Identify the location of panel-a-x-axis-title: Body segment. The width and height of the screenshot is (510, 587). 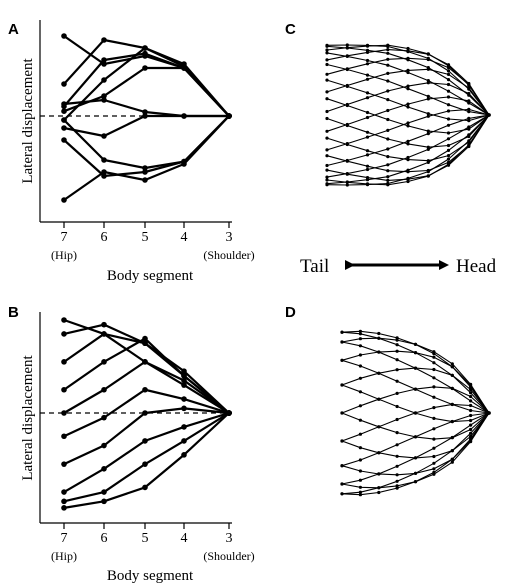
(150, 276).